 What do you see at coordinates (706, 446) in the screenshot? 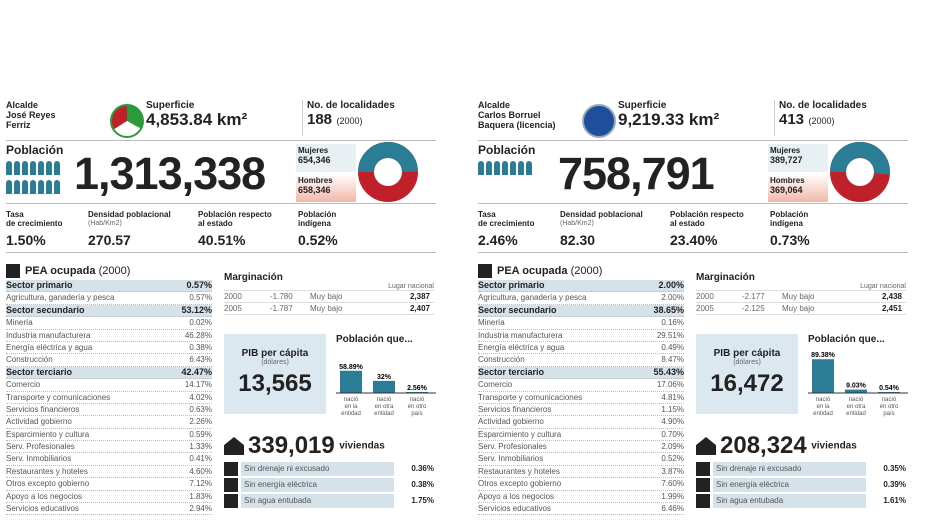
I see `house-icon` at bounding box center [706, 446].